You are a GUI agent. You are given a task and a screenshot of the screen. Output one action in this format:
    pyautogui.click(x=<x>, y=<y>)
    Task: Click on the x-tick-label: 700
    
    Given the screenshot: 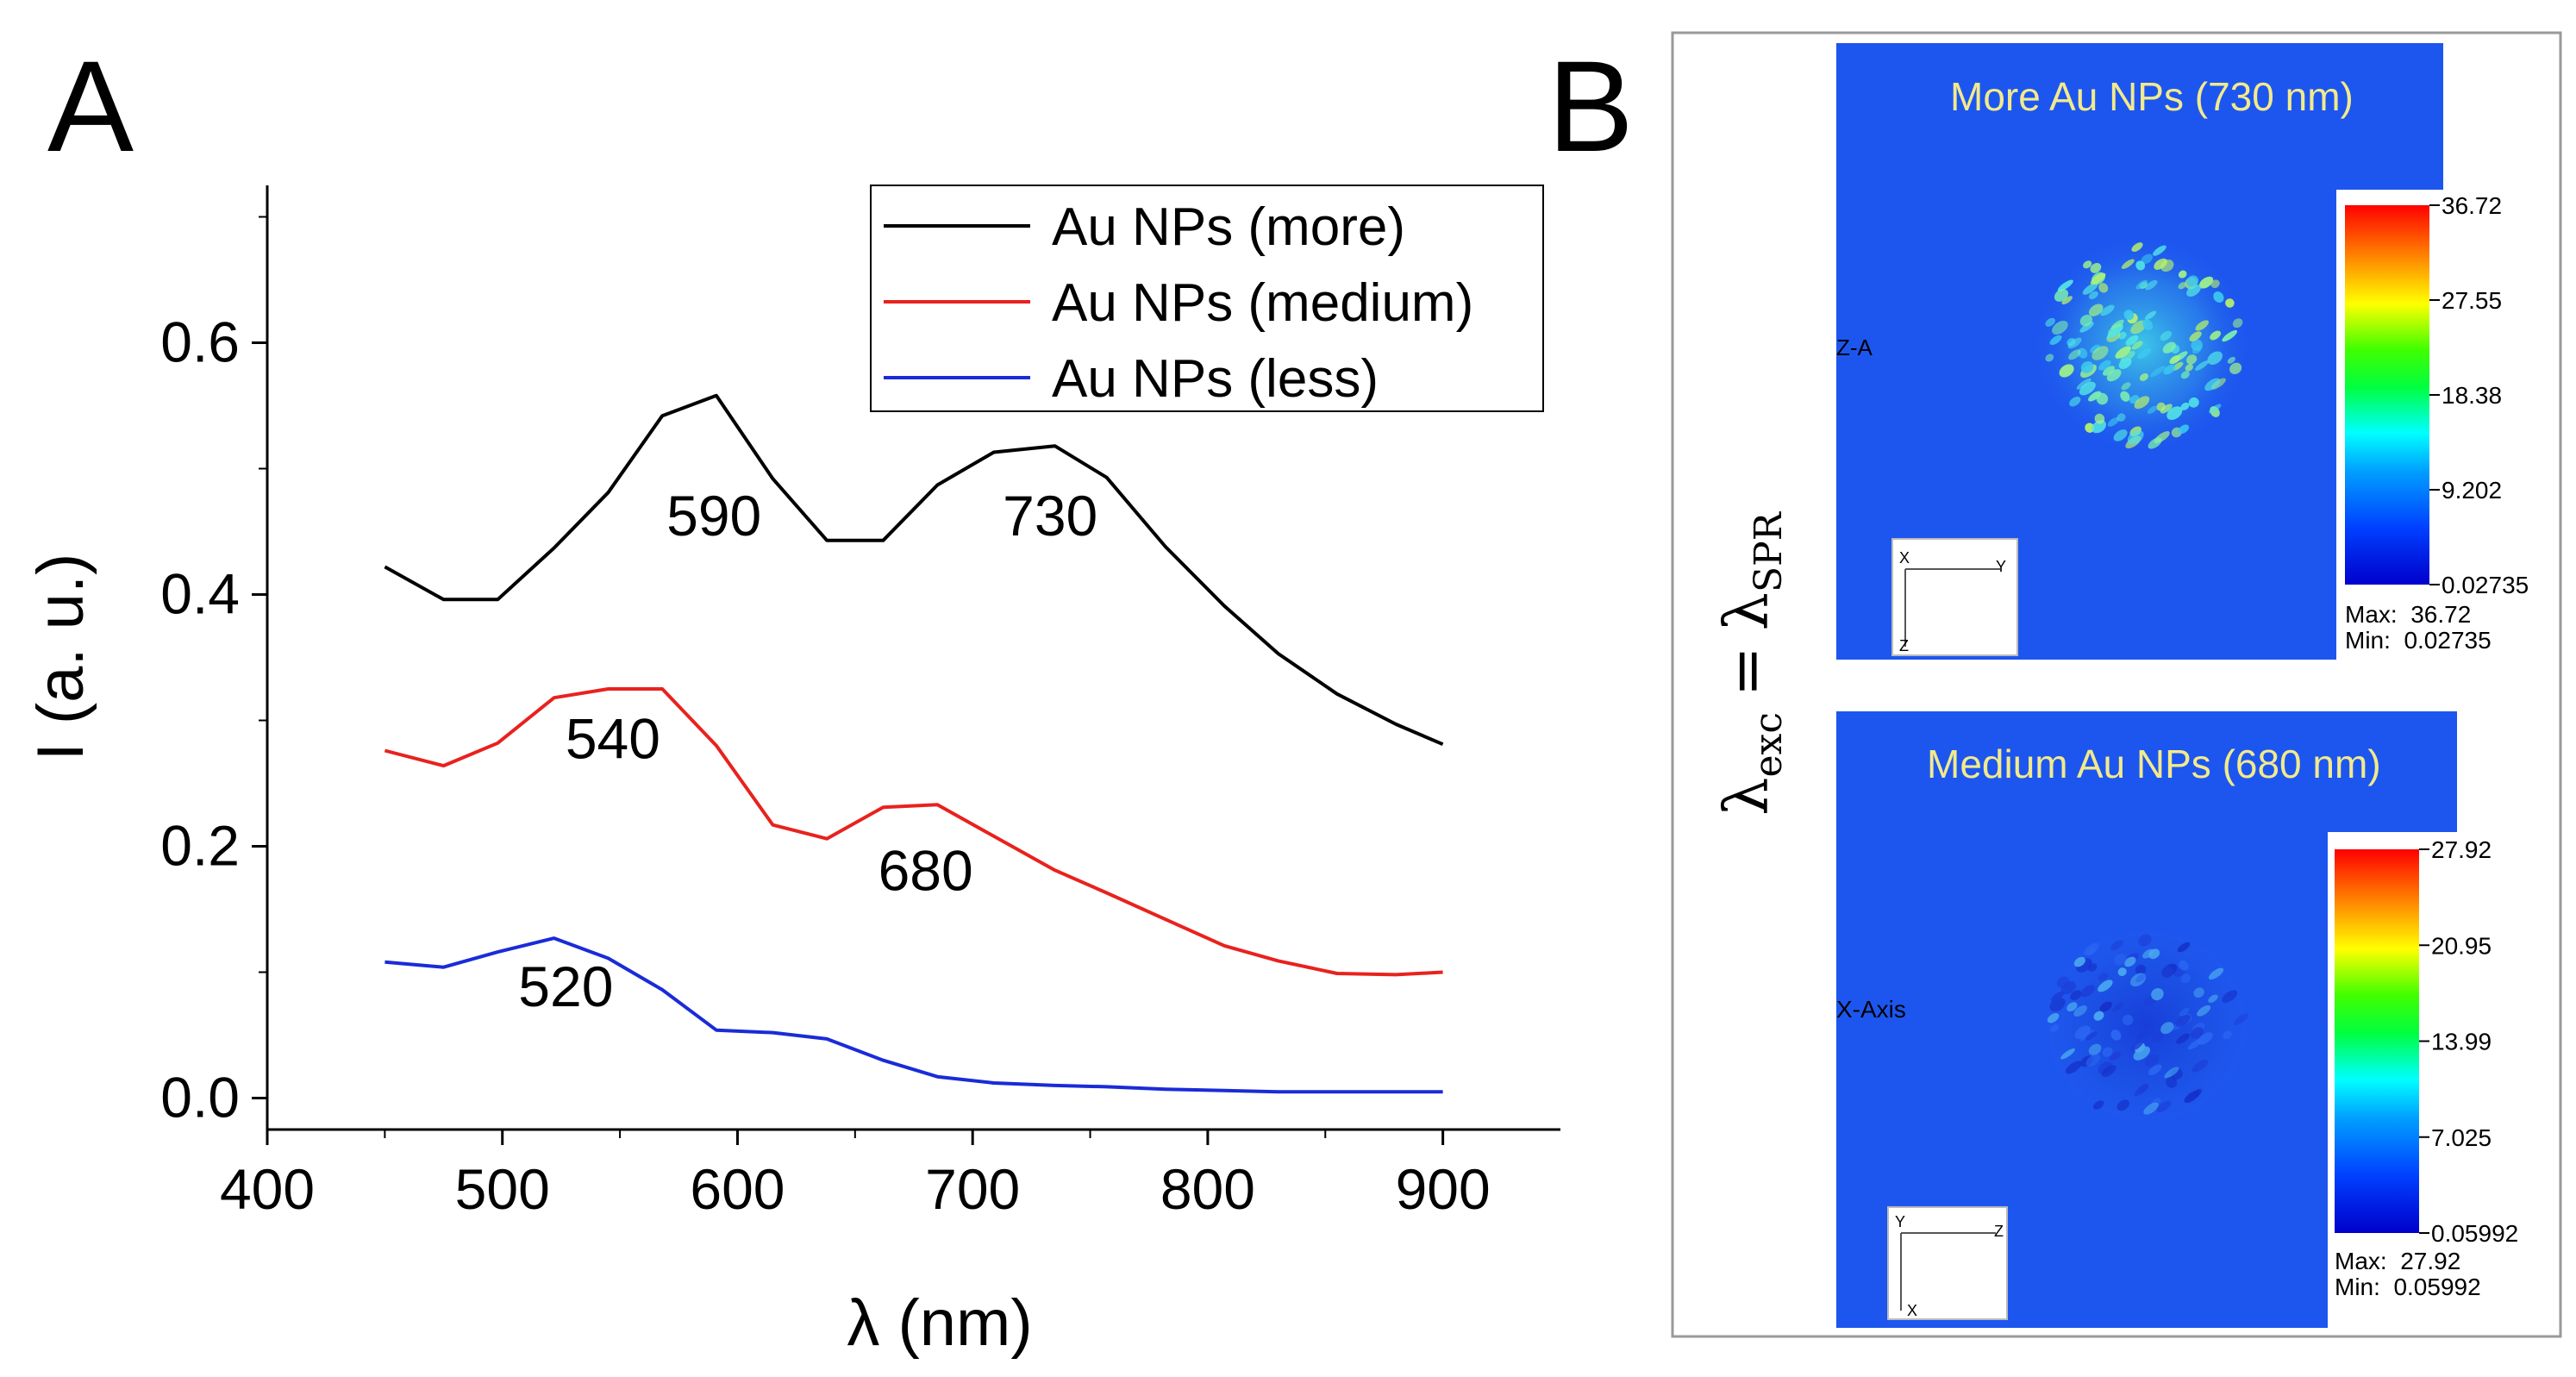 What is the action you would take?
    pyautogui.click(x=973, y=1189)
    